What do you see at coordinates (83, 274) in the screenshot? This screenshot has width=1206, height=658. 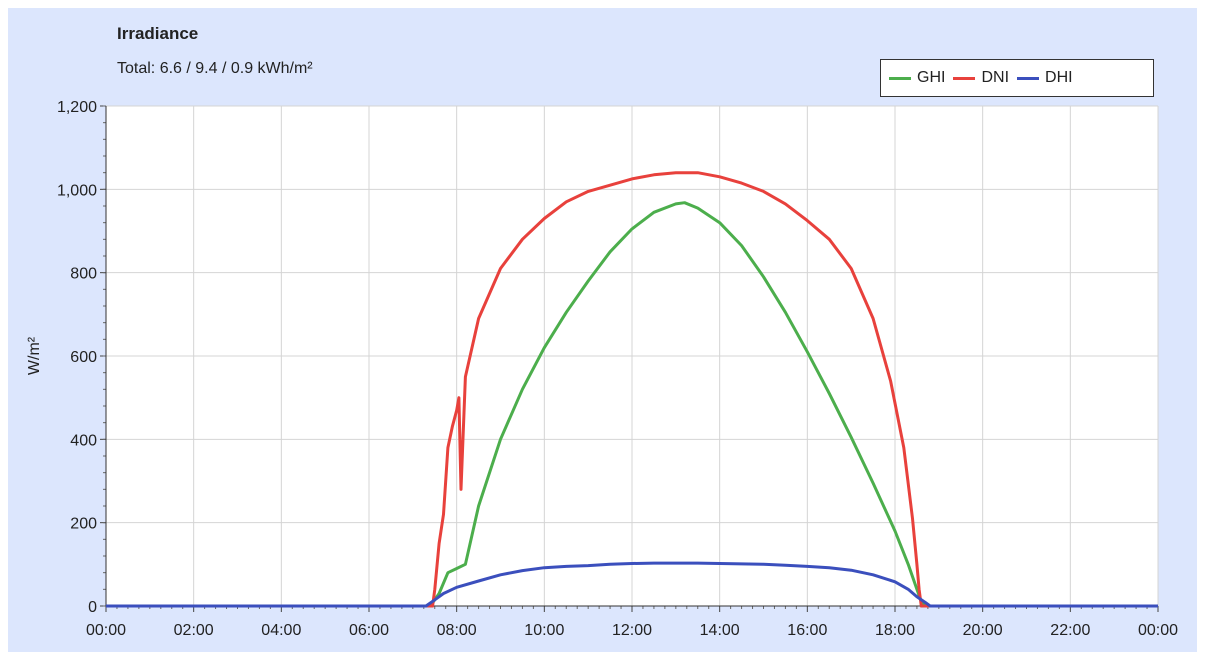 I see `y-tick-label: 800` at bounding box center [83, 274].